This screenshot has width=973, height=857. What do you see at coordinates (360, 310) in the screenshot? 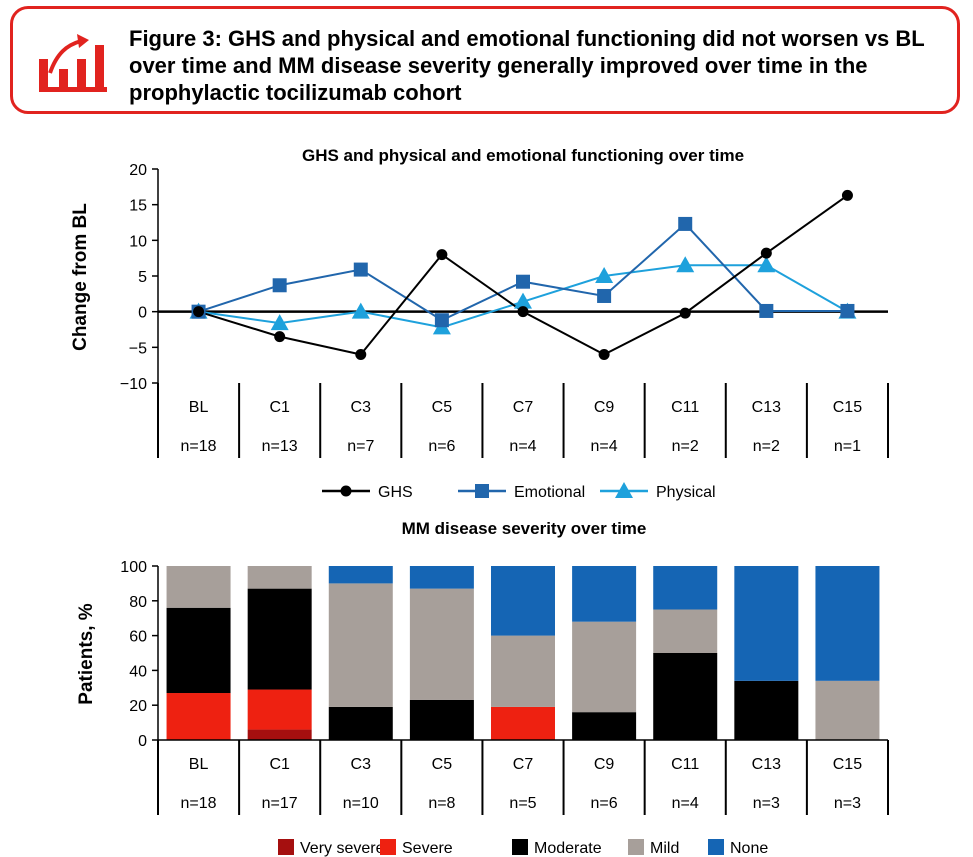
I see `line-point-physical-c3` at bounding box center [360, 310].